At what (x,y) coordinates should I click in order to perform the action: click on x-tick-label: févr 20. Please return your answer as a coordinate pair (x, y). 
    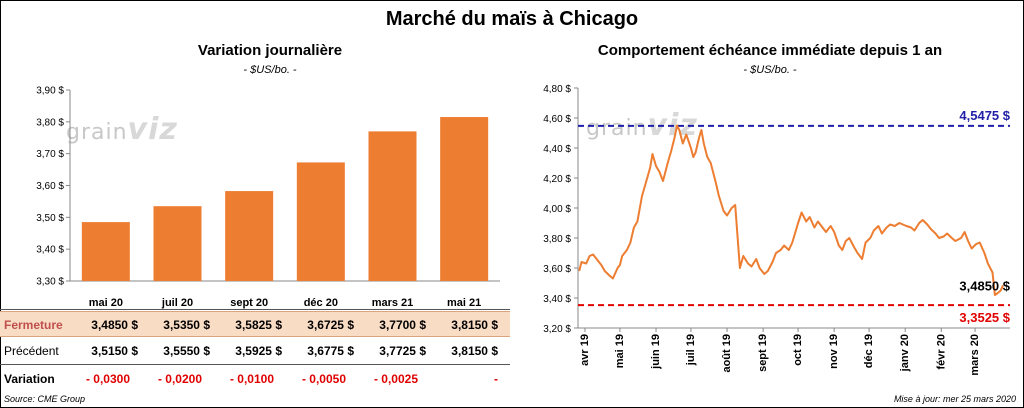
    Looking at the image, I should click on (941, 351).